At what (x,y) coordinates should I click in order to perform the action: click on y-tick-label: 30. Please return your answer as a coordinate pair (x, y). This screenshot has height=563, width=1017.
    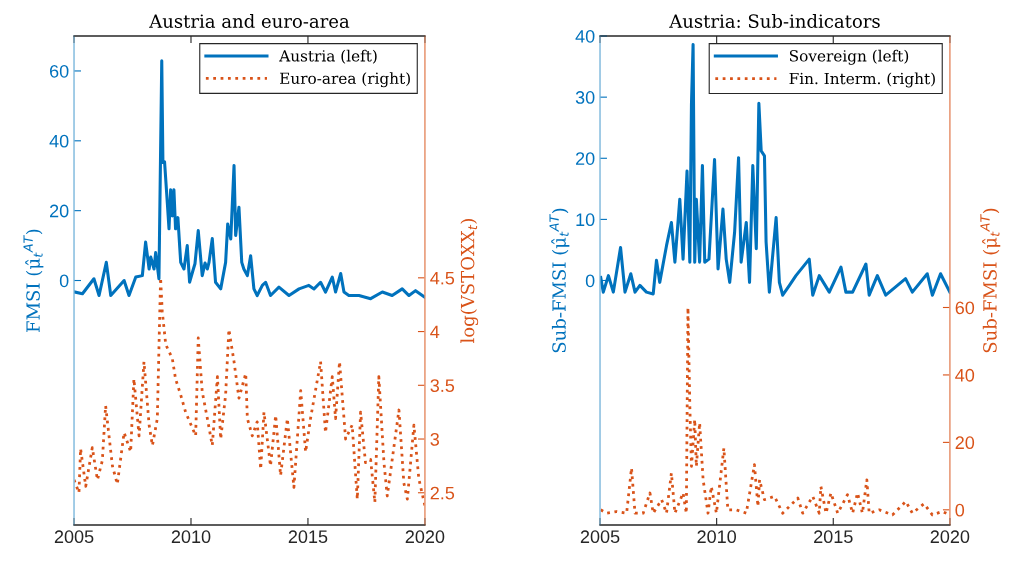
    Looking at the image, I should click on (585, 97).